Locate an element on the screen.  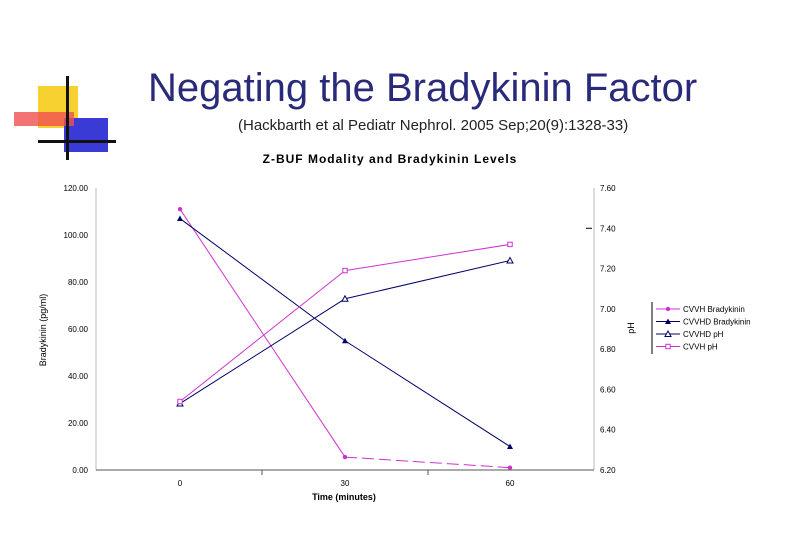
y-tick-label: 40.00 is located at coordinates (78, 376).